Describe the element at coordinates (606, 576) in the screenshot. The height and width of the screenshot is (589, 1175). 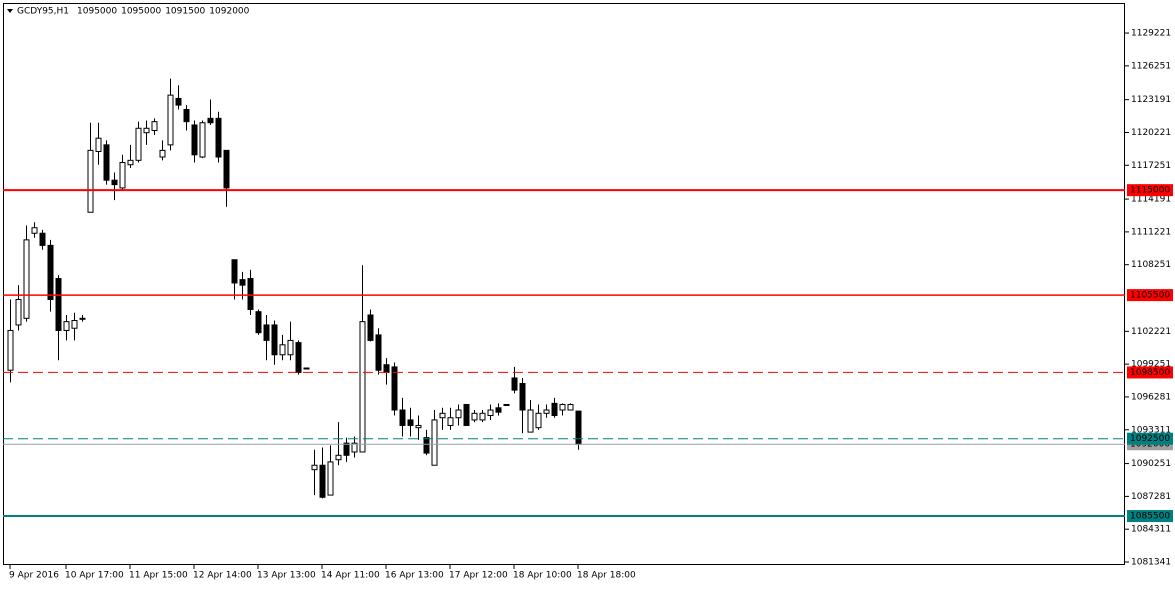
I see `x-tick-label: 18 Apr 18:00` at that location.